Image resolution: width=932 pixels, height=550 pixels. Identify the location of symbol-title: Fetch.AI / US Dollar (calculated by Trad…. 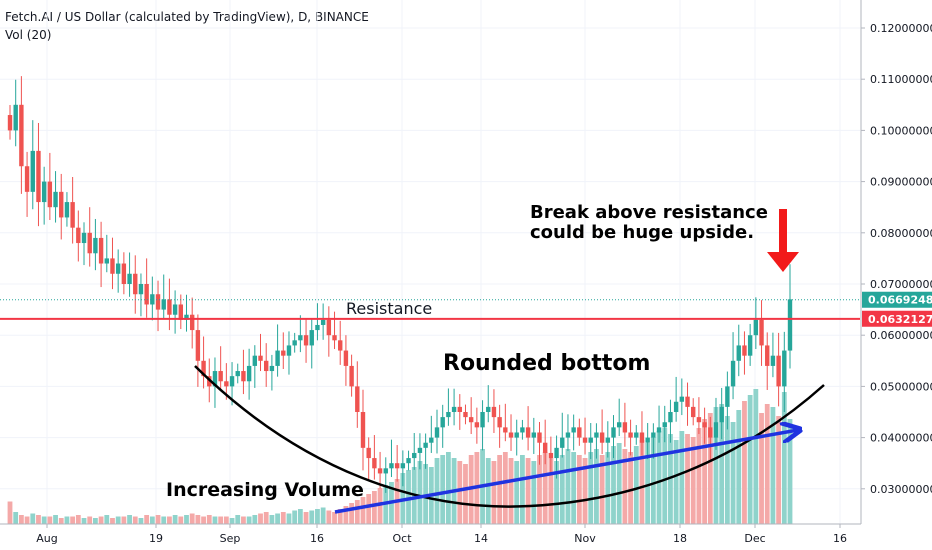
(187, 17).